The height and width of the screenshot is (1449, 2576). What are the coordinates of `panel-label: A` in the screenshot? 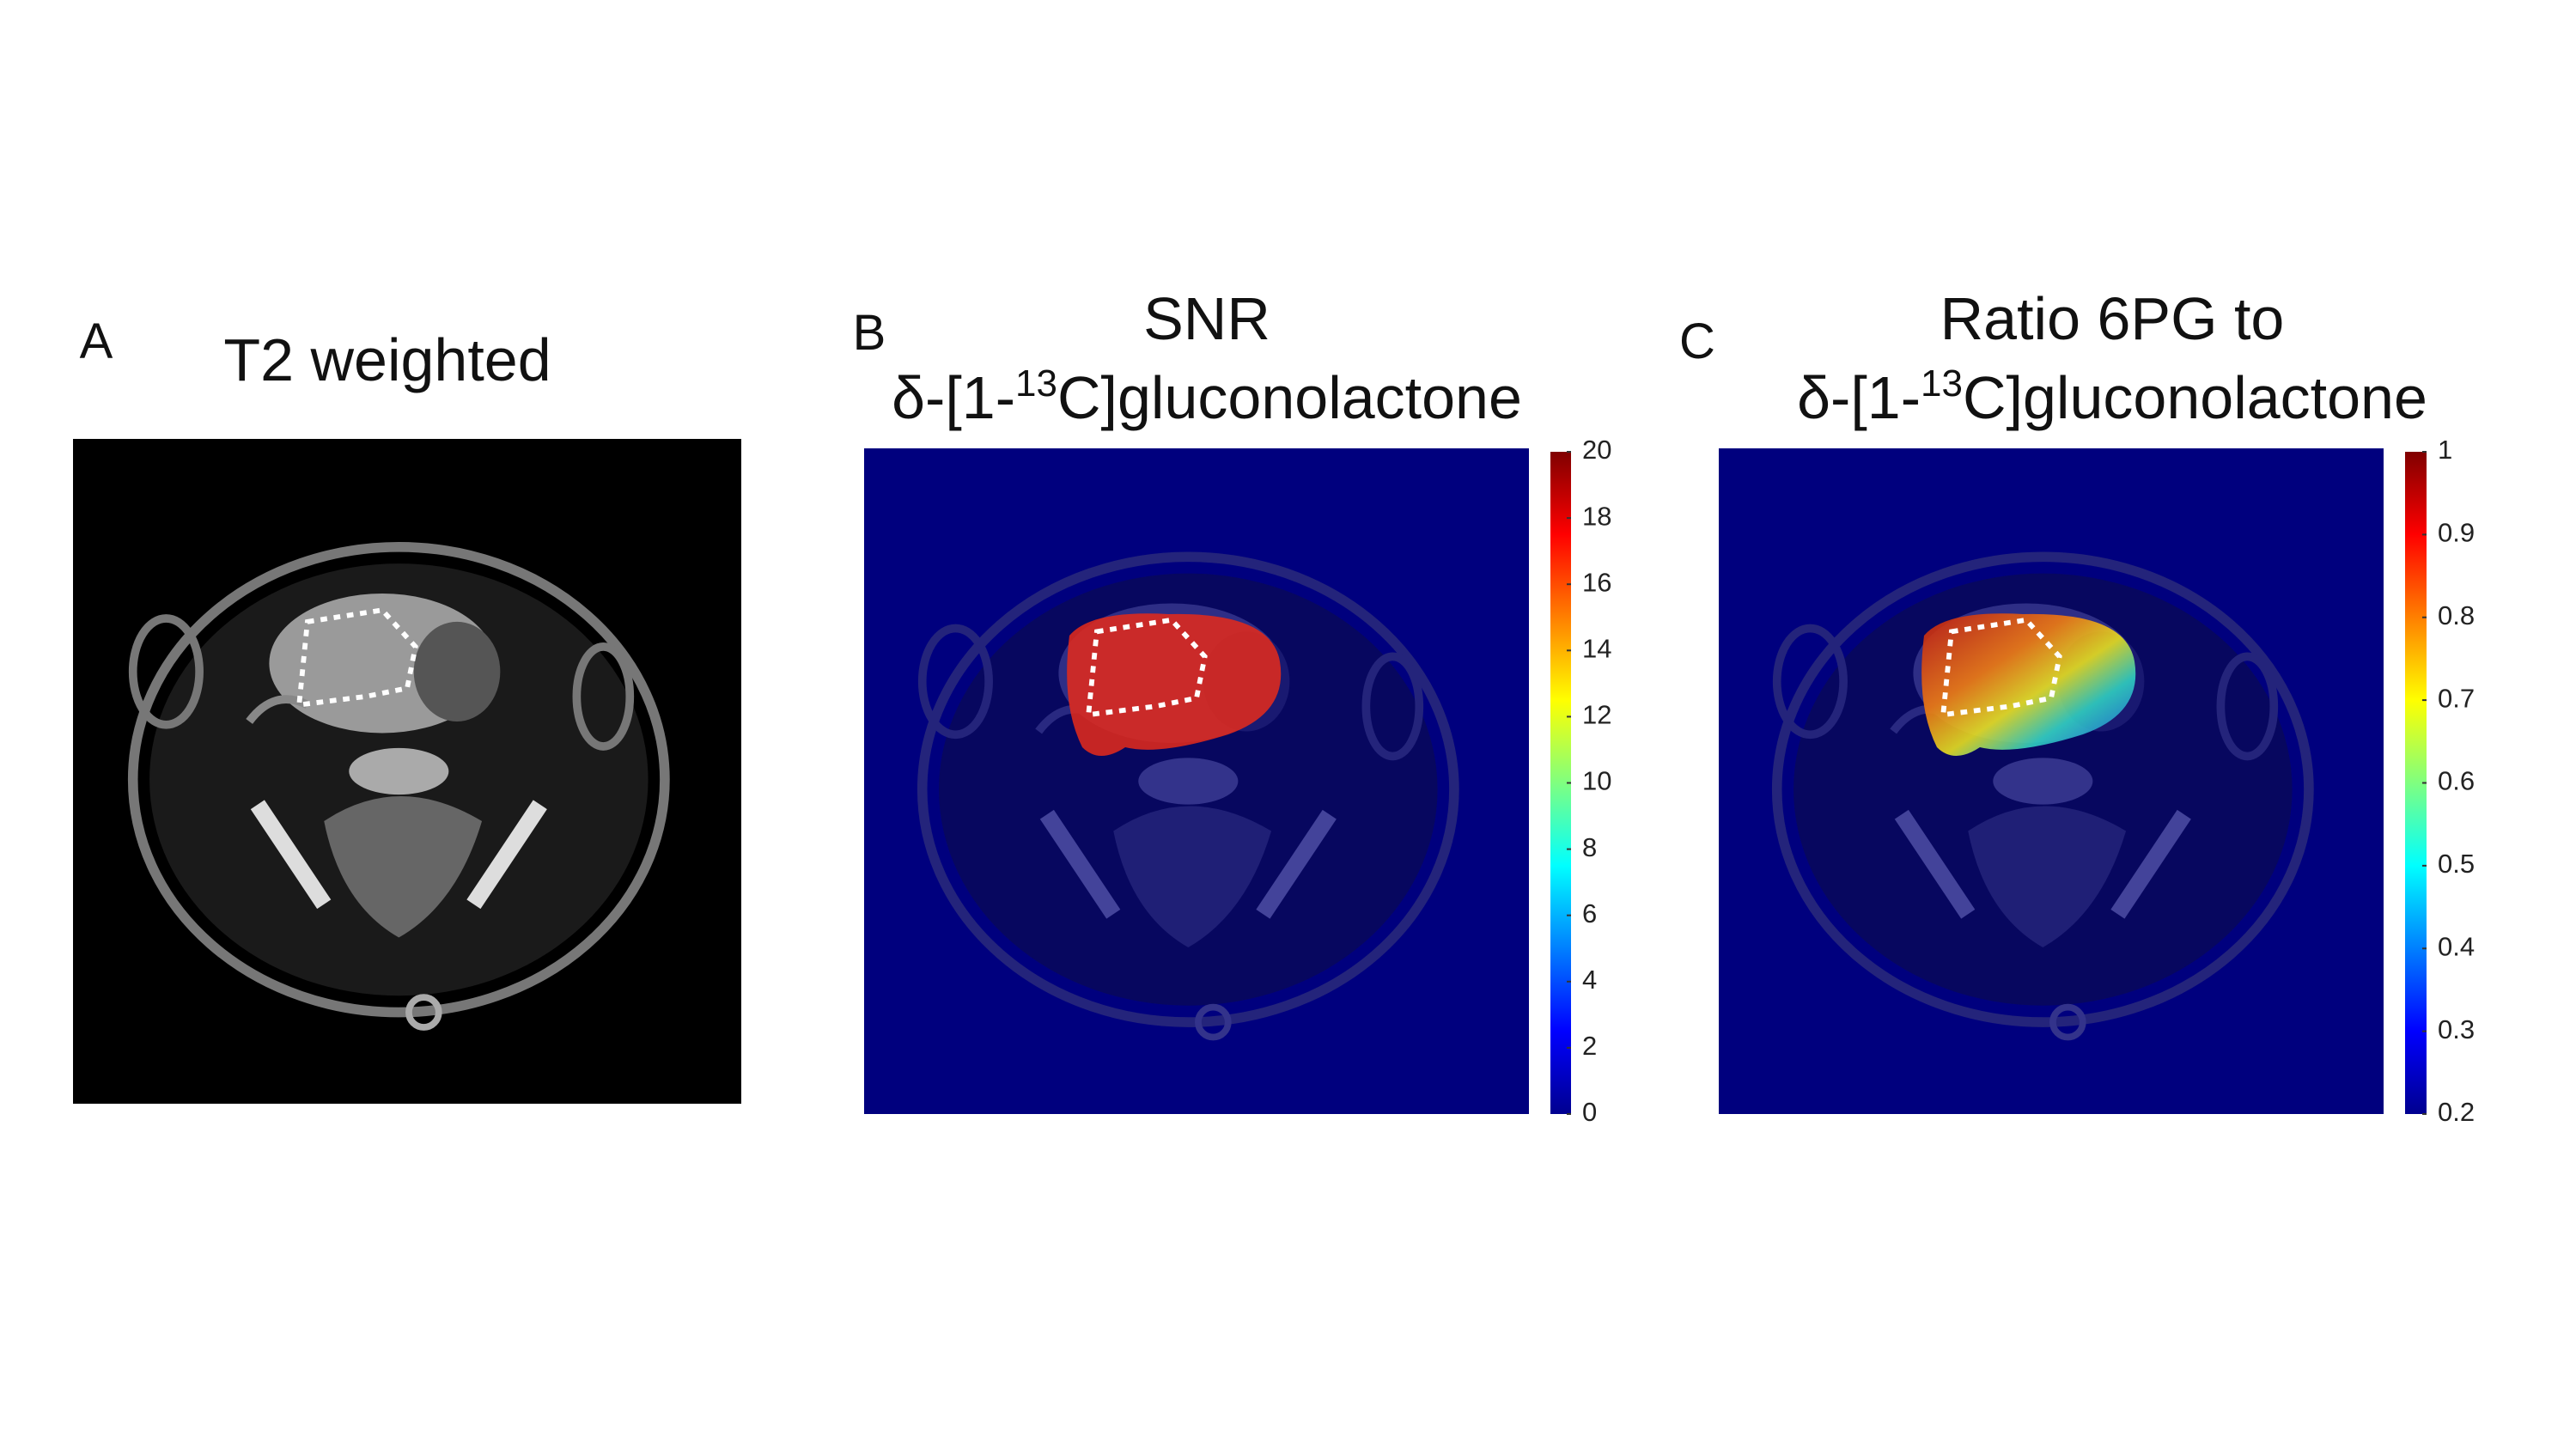 It's located at (96, 341).